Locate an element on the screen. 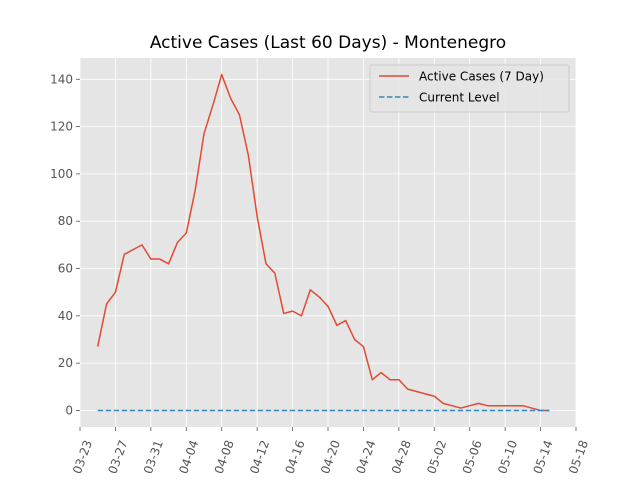 The image size is (640, 480). x-tick-label: 05-10 is located at coordinates (507, 457).